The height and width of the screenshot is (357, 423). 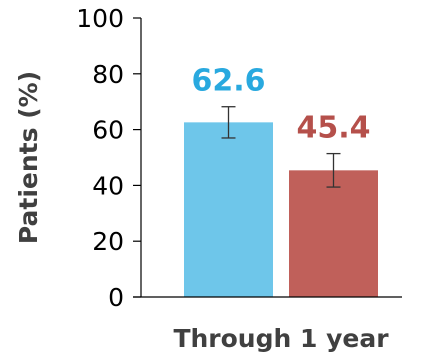 I want to click on y-axis-ticks: 0 20 40 60 80 100, so click(x=108, y=158).